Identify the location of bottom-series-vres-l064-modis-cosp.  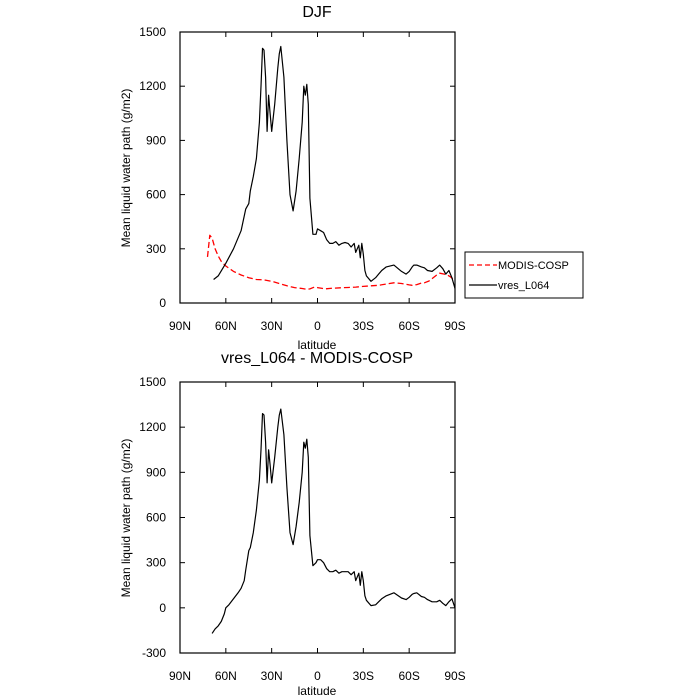
(333, 521).